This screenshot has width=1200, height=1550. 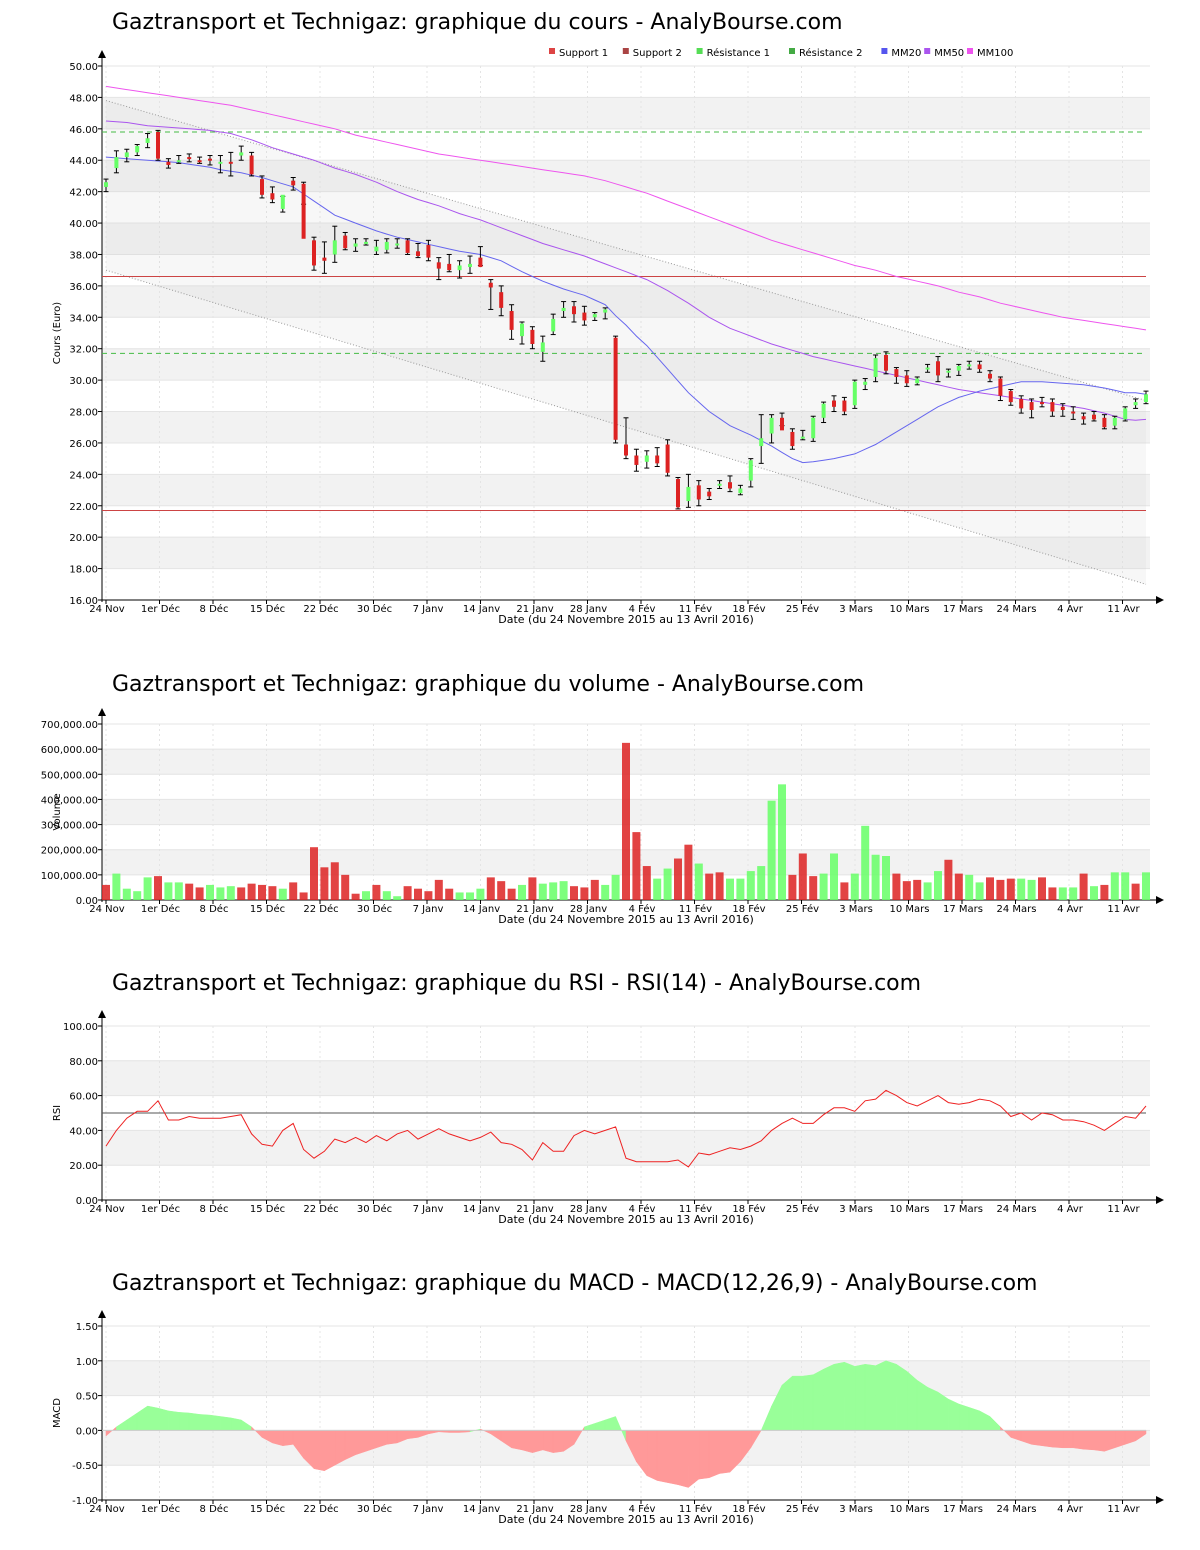 What do you see at coordinates (695, 1509) in the screenshot?
I see `x-tick-label: 11 Fév` at bounding box center [695, 1509].